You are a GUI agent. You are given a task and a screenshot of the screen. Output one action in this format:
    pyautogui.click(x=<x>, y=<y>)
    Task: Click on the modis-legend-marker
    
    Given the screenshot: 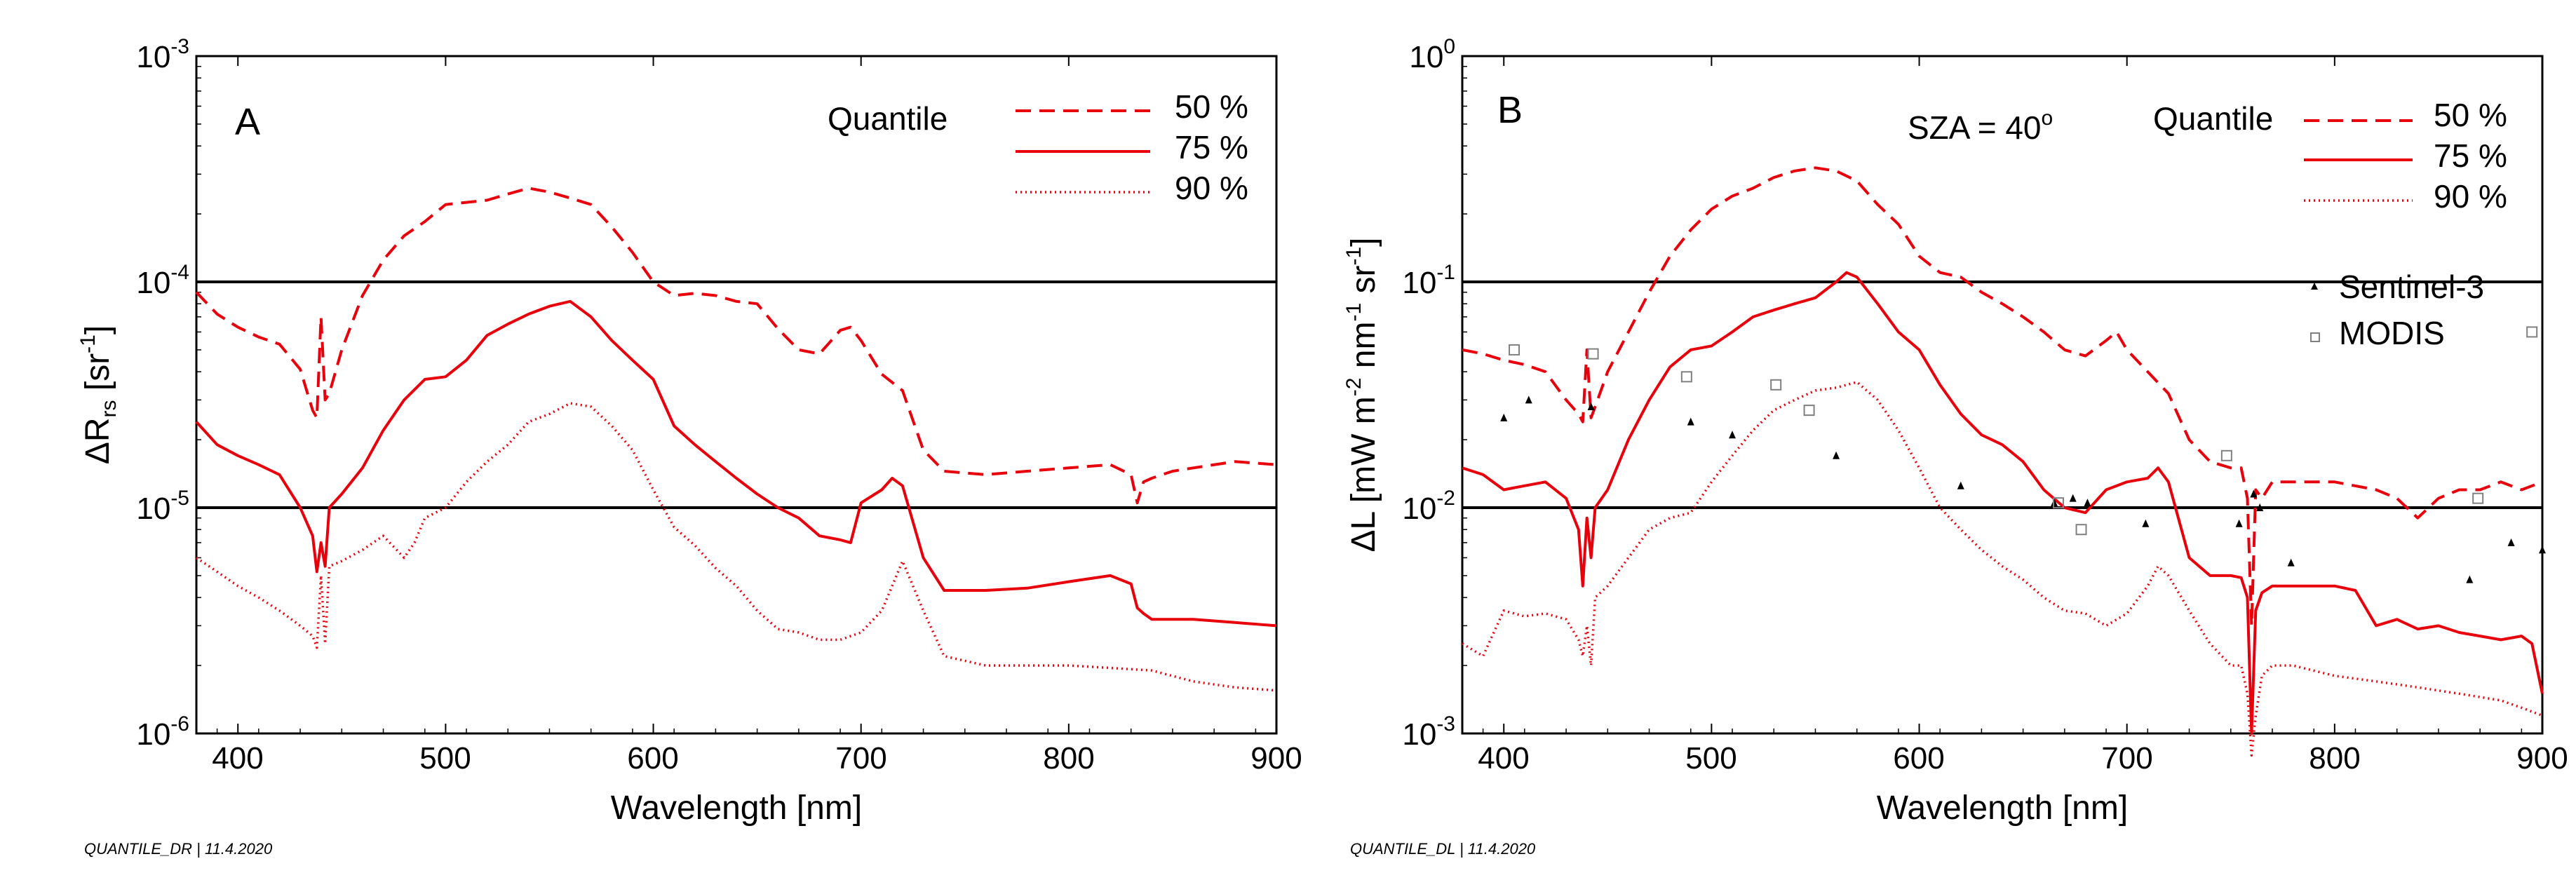 What is the action you would take?
    pyautogui.click(x=2315, y=337)
    